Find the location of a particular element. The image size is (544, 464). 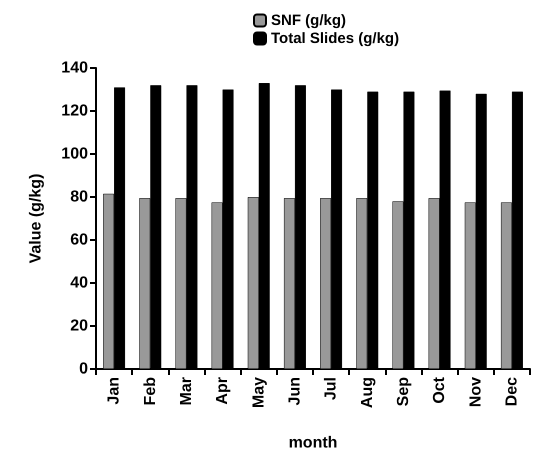

x-tick-label: Feb is located at coordinates (150, 391).